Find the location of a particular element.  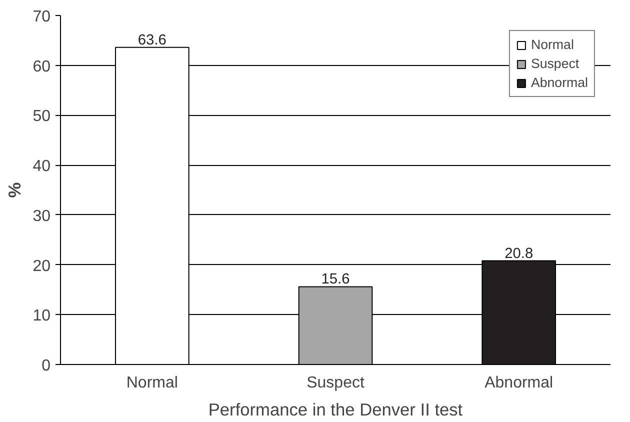

x-tick-label: Normal is located at coordinates (152, 383).